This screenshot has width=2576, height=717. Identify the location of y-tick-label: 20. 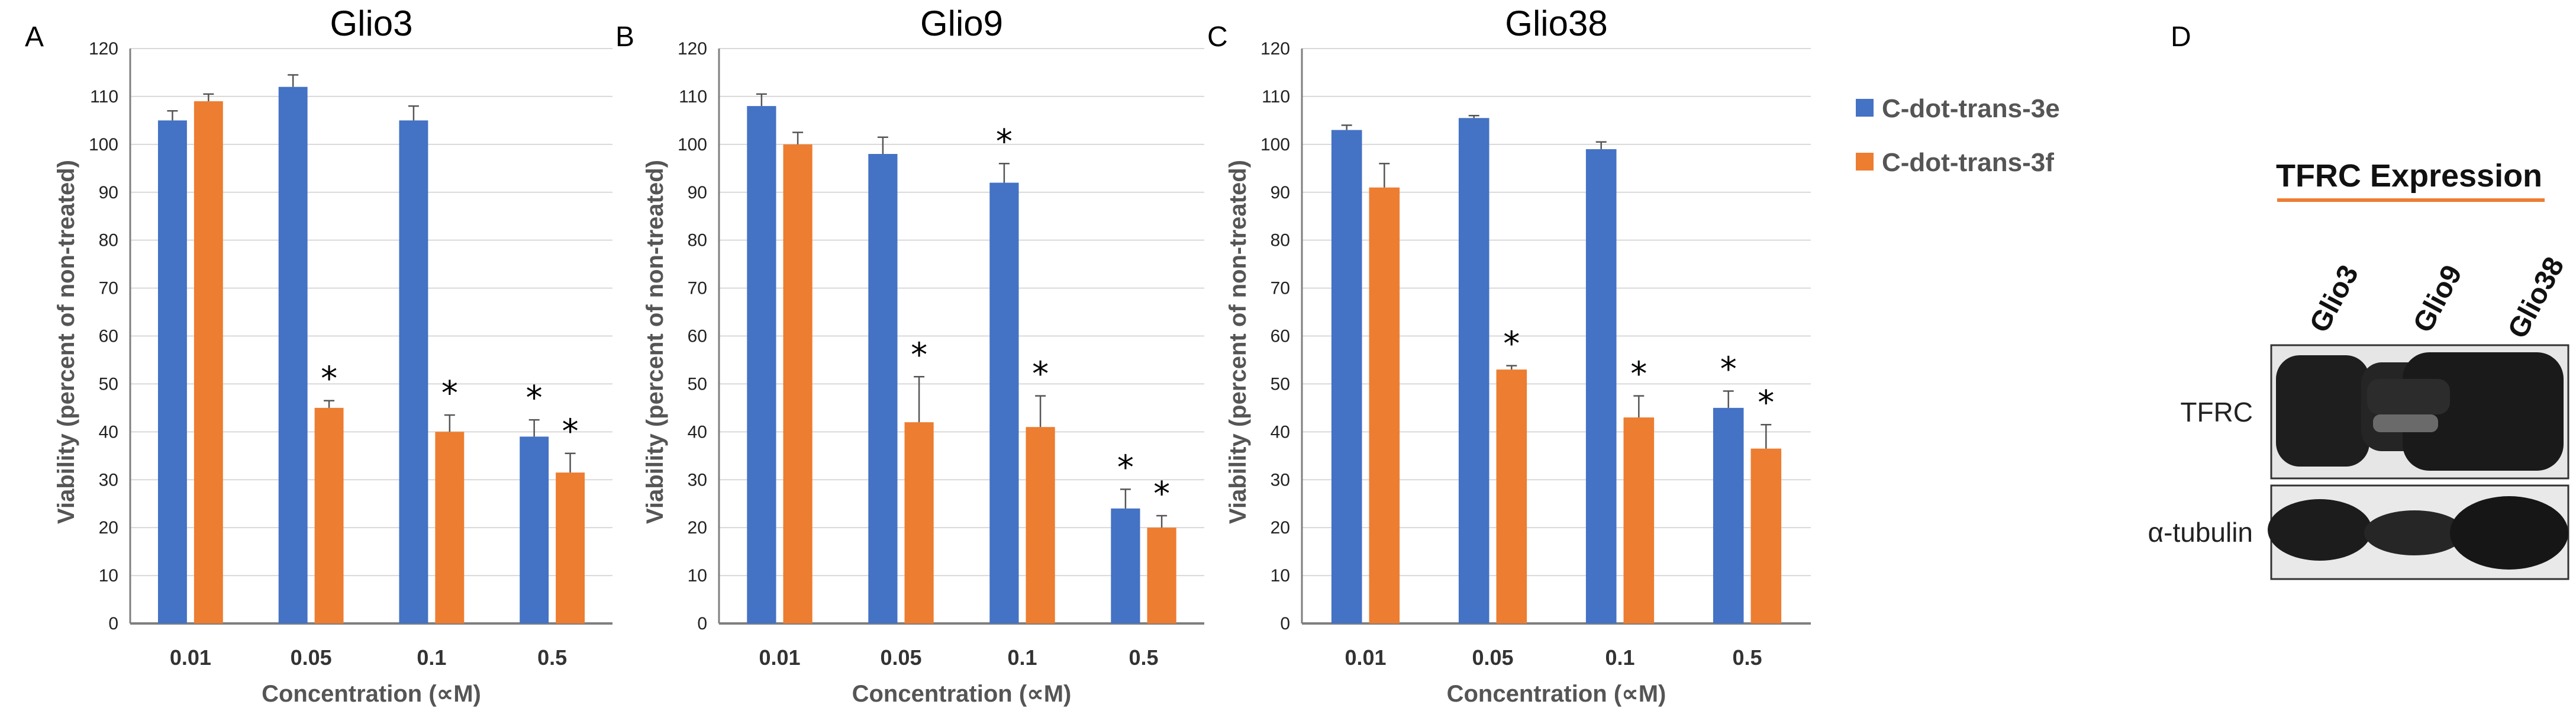
(697, 528).